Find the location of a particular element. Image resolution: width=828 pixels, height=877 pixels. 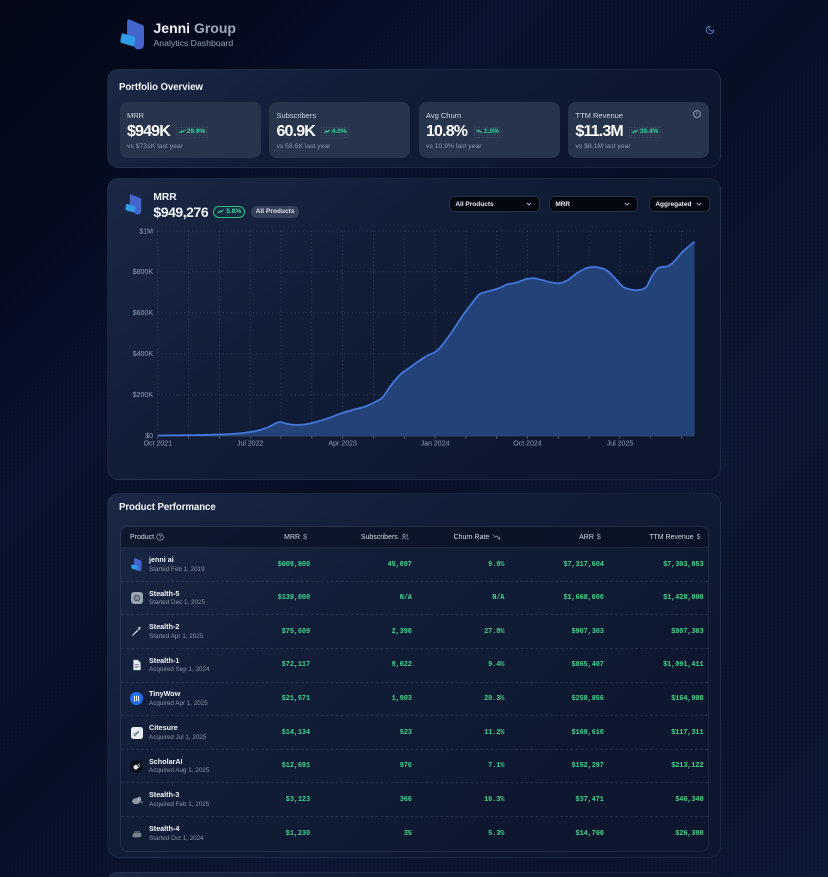

svg-text: $400K is located at coordinates (143, 354).